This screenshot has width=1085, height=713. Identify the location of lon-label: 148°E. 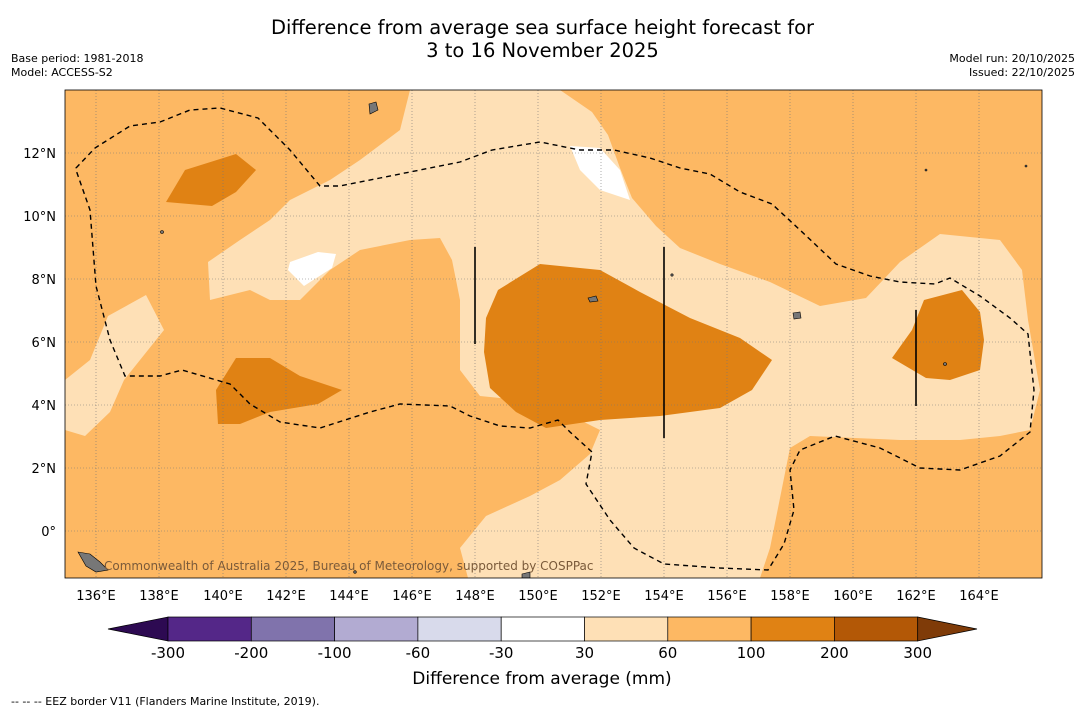
(475, 596).